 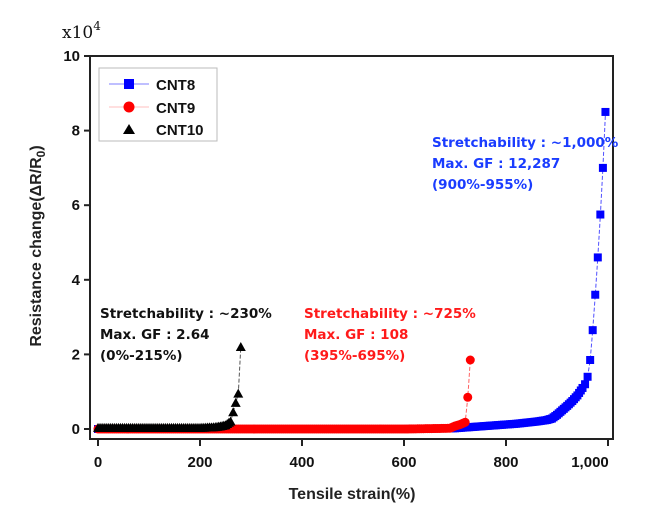 I want to click on legend-box, so click(x=158, y=104).